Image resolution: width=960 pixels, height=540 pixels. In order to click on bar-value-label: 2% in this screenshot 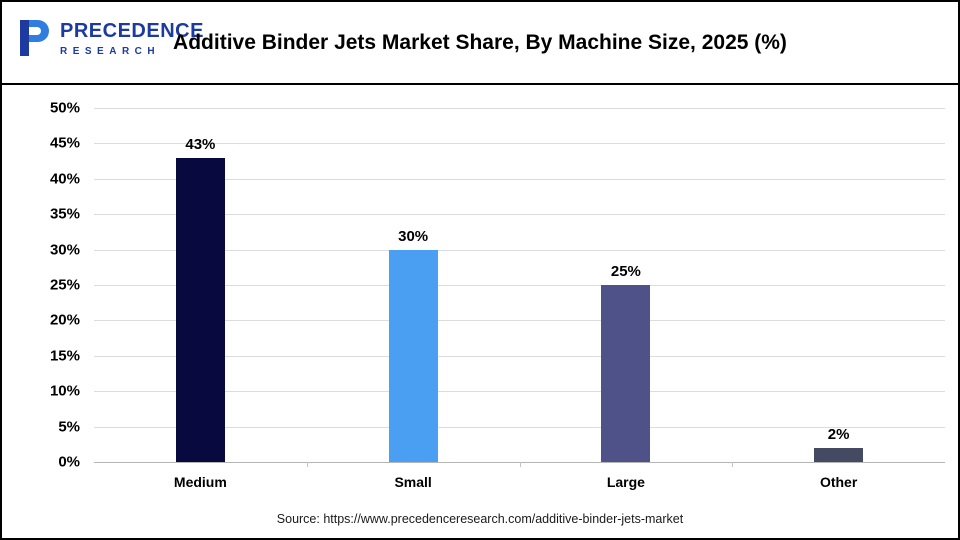, I will do `click(838, 434)`.